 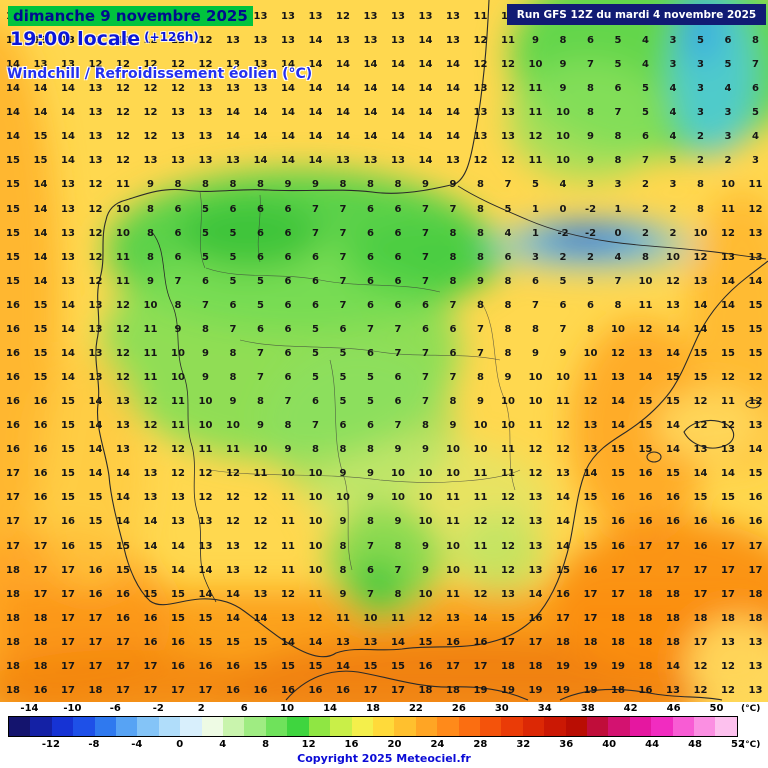 What do you see at coordinates (654, 457) in the screenshot?
I see `balearic-ibiza` at bounding box center [654, 457].